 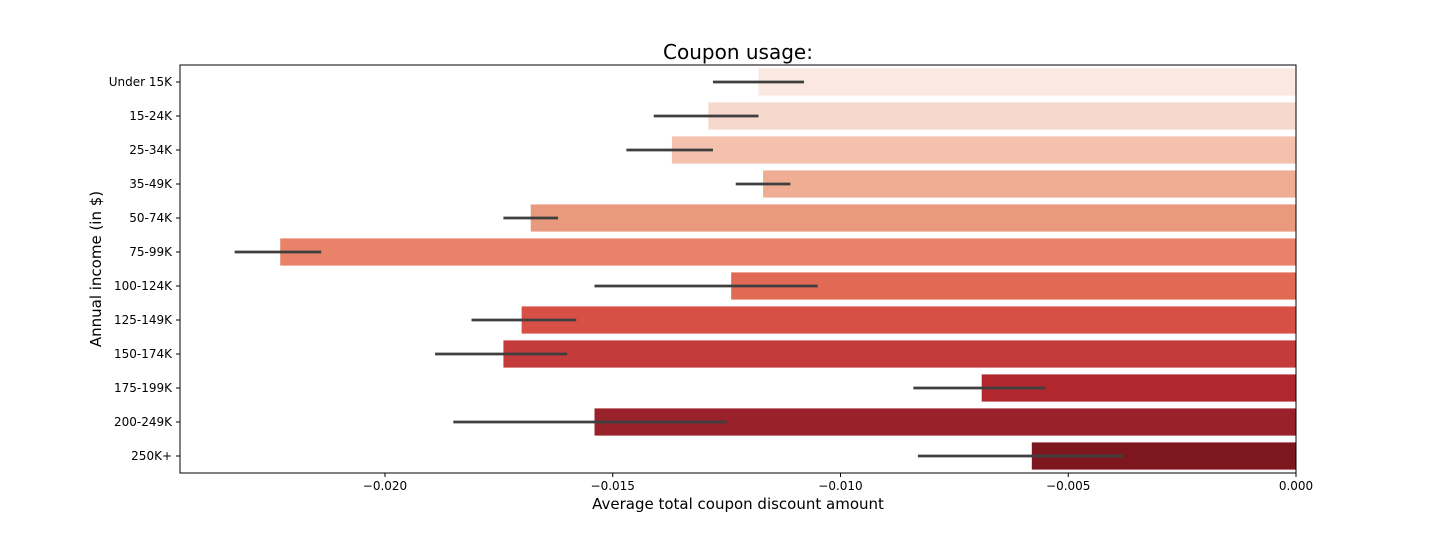 What do you see at coordinates (151, 252) in the screenshot?
I see `y-tick-label: 75-99K` at bounding box center [151, 252].